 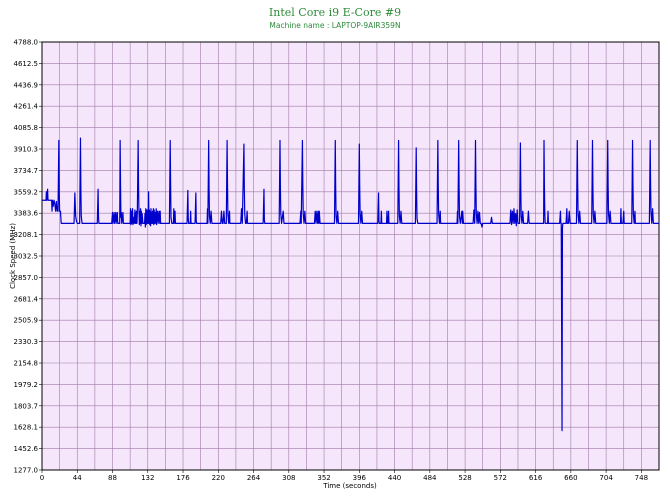 What do you see at coordinates (26, 43) in the screenshot?
I see `y-tick-label: 4788.0` at bounding box center [26, 43].